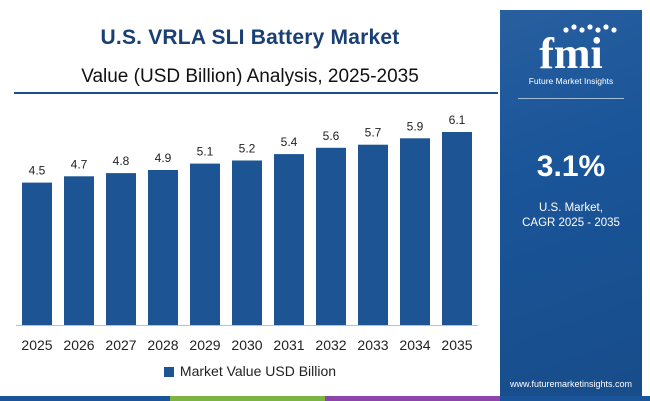  I want to click on bar-2034, so click(415, 231).